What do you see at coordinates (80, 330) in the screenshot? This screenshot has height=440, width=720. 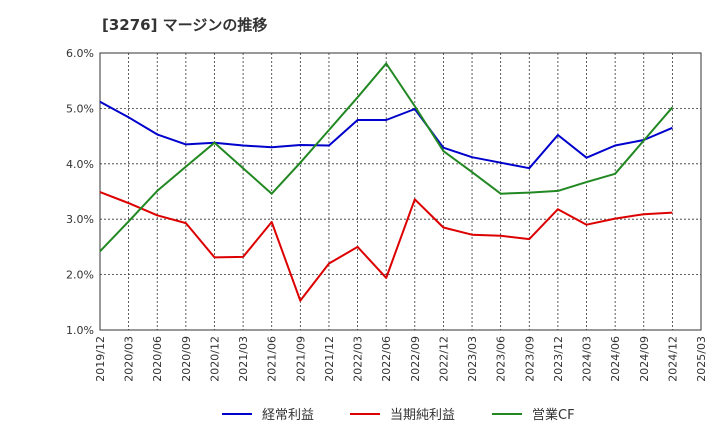 I see `y-tick-label: 1.0%` at bounding box center [80, 330].